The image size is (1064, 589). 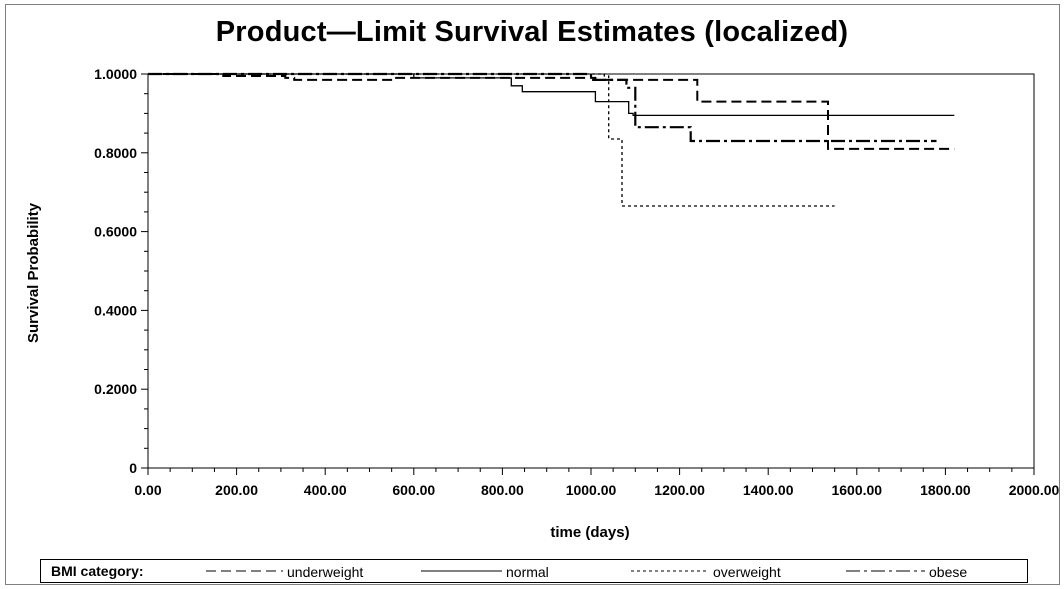 I want to click on x-tick-label: 400.00, so click(x=325, y=490).